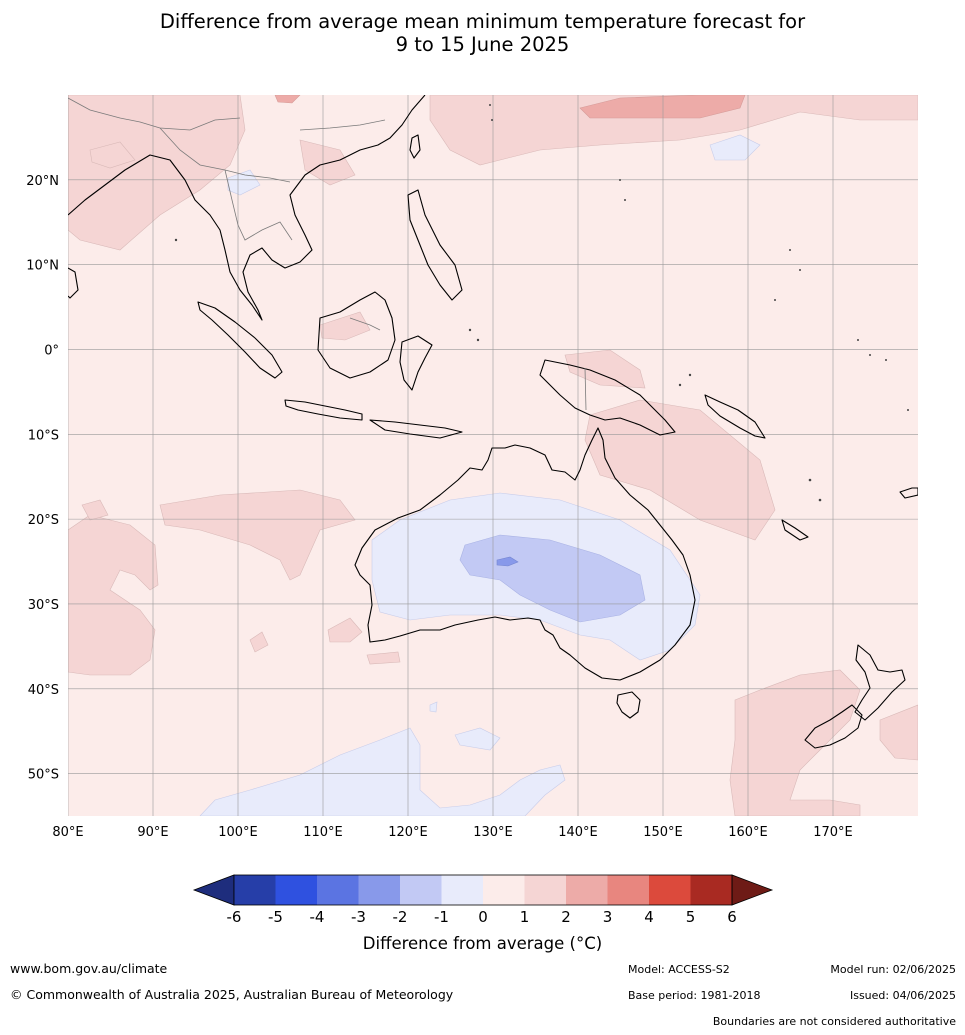 The image size is (965, 1035). Describe the element at coordinates (152, 832) in the screenshot. I see `lon-label: 90°E` at that location.